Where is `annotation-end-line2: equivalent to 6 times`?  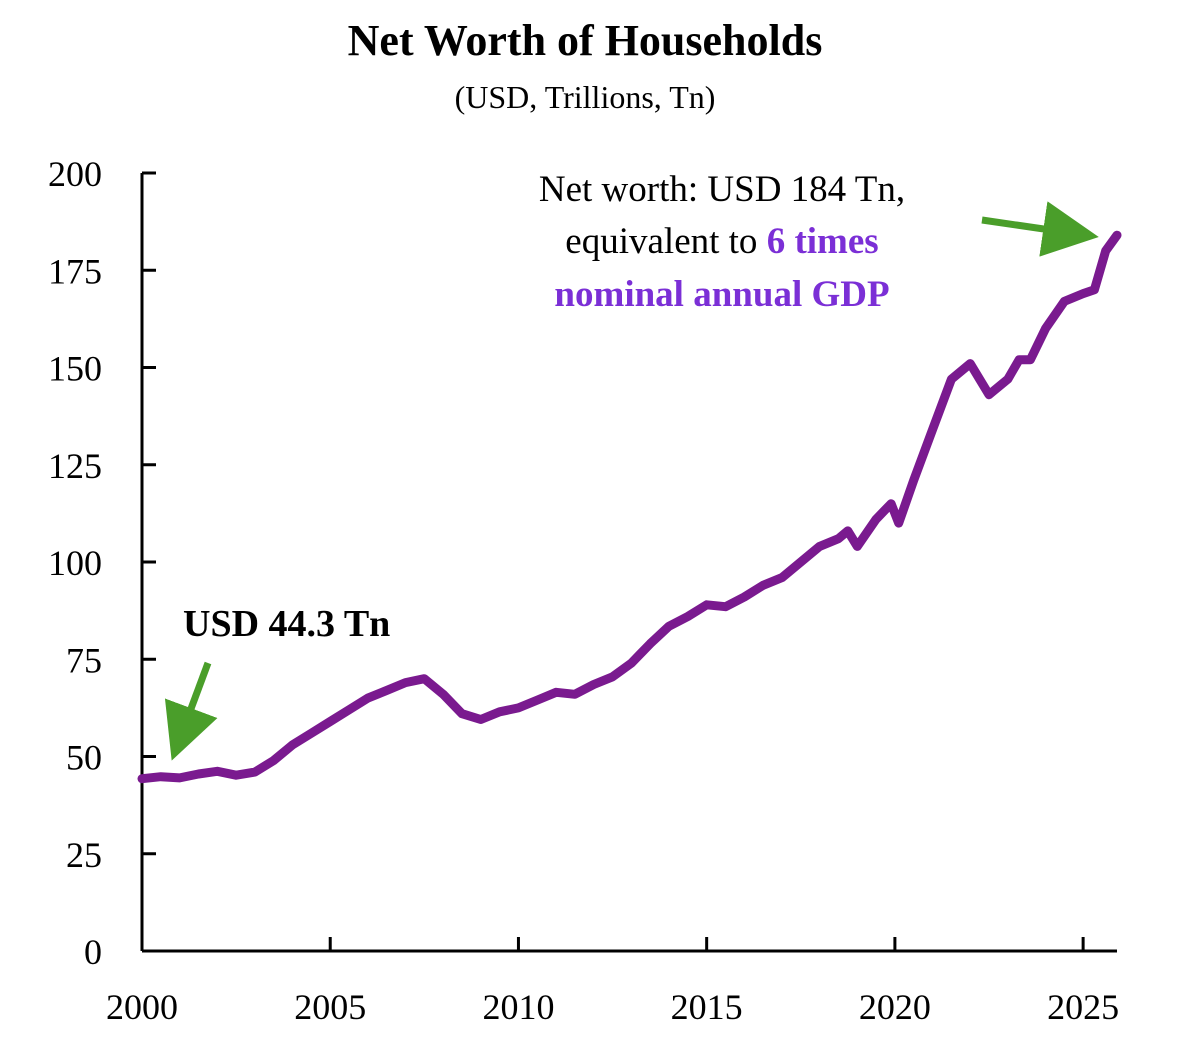
annotation-end-line2: equivalent to 6 times is located at coordinates (721, 241).